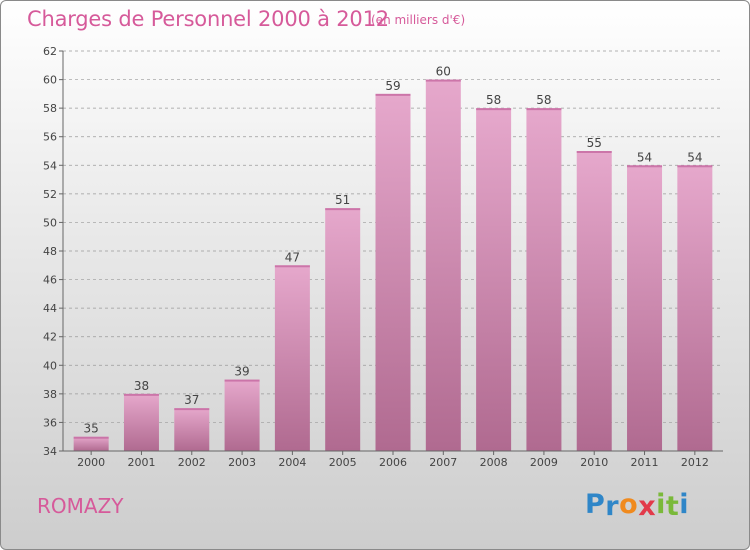 The width and height of the screenshot is (750, 550). I want to click on y-tick-label: 62, so click(50, 51).